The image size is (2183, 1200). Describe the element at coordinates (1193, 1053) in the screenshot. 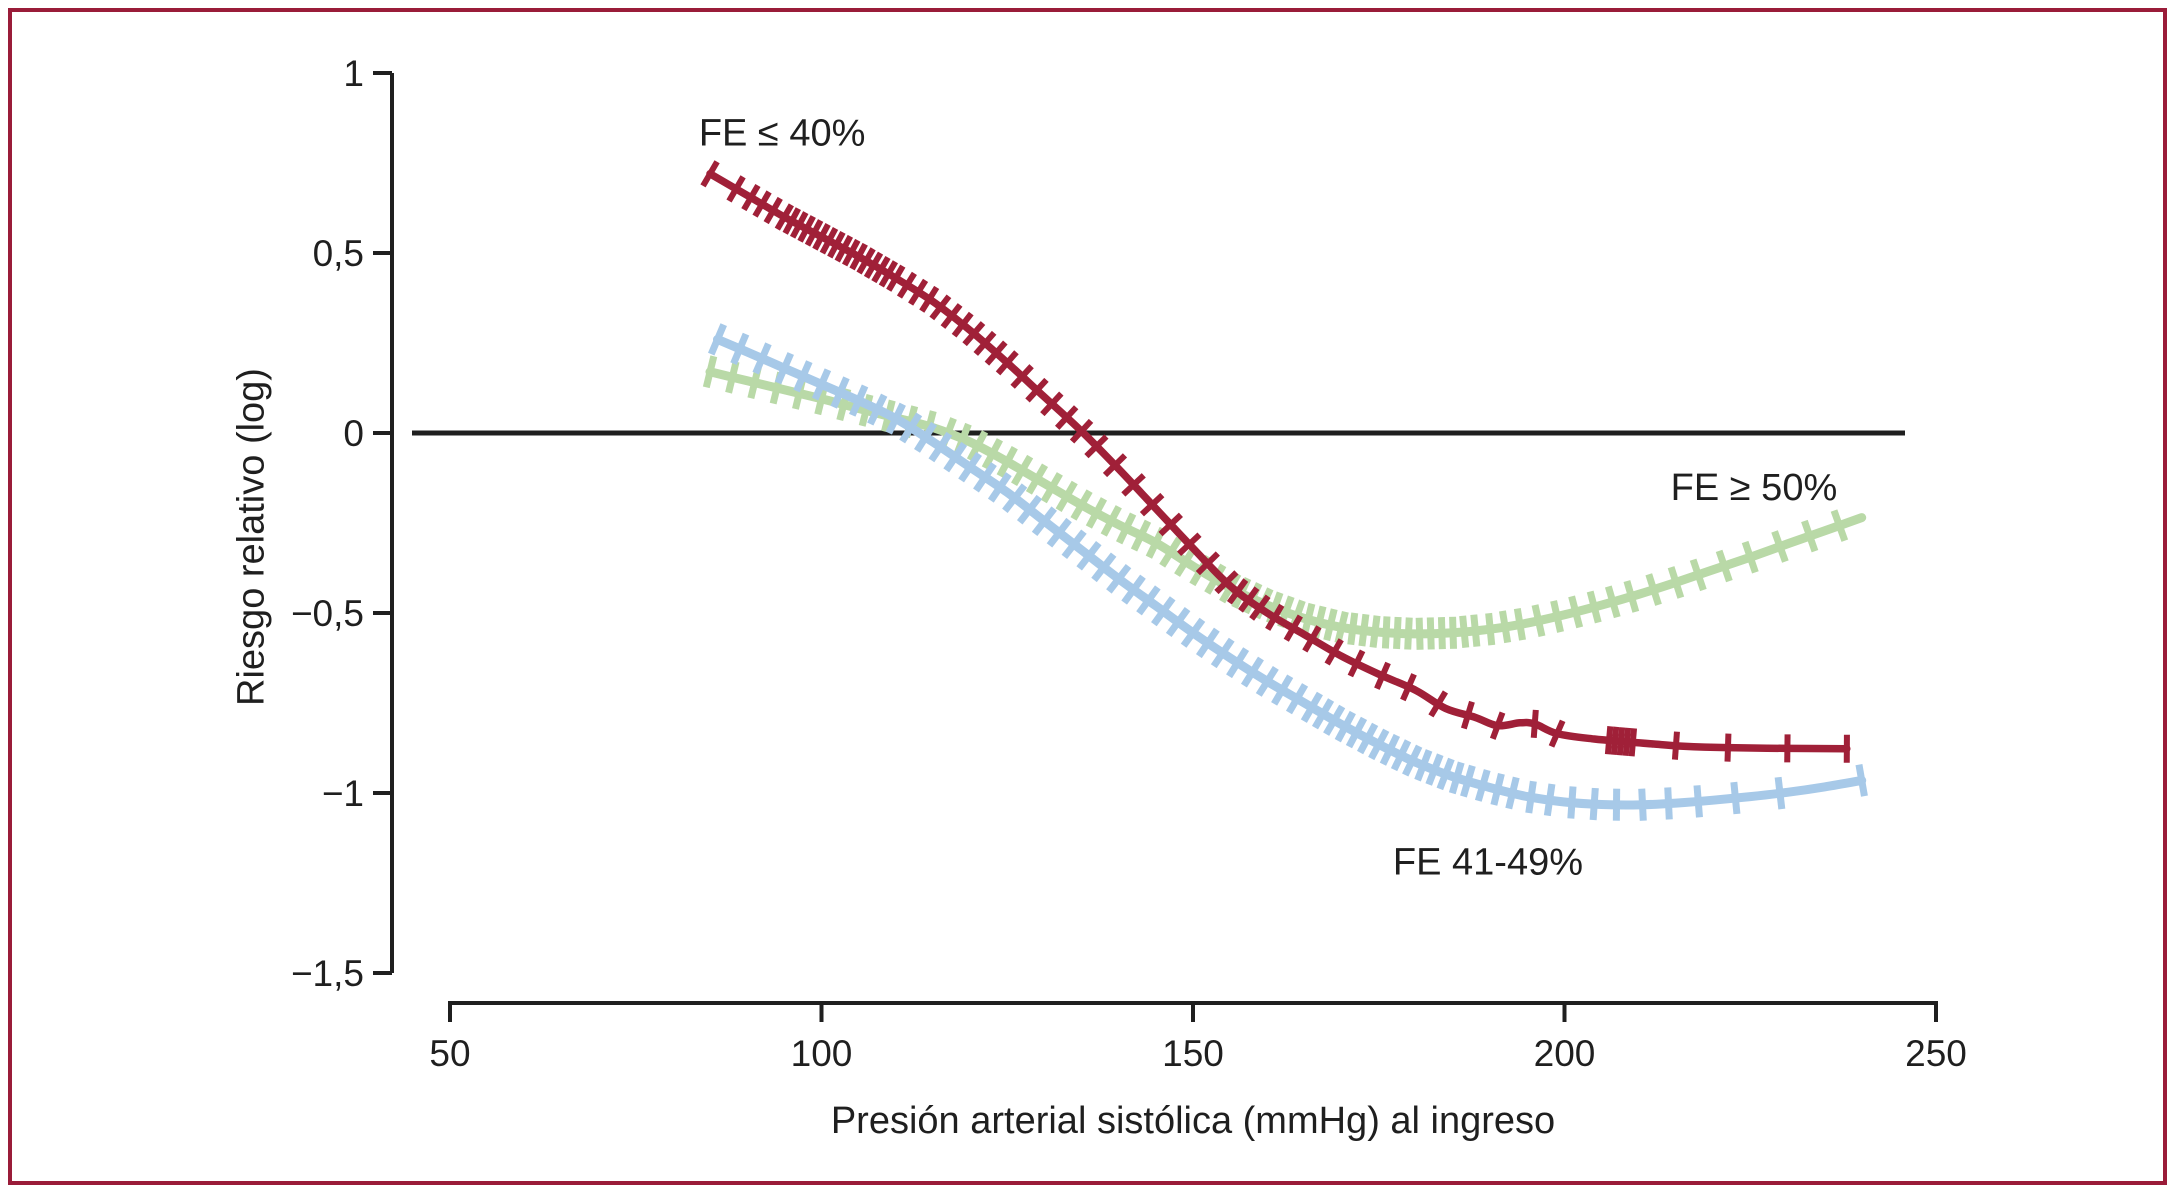

I see `x-tick-label: 150` at that location.